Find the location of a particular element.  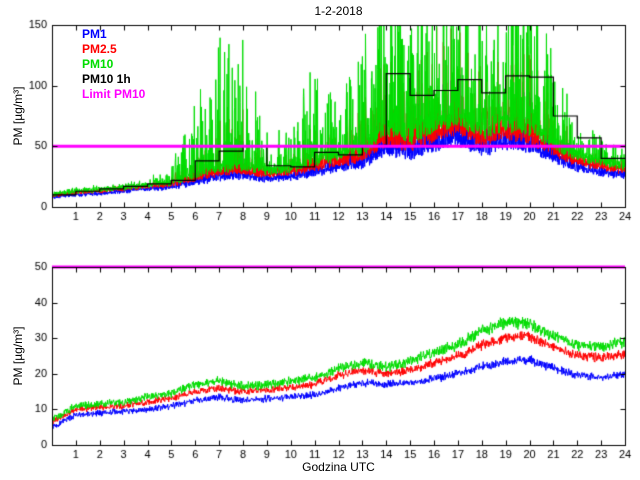

y-axis-label-bottom: PM [µg/m³] is located at coordinates (18, 356).